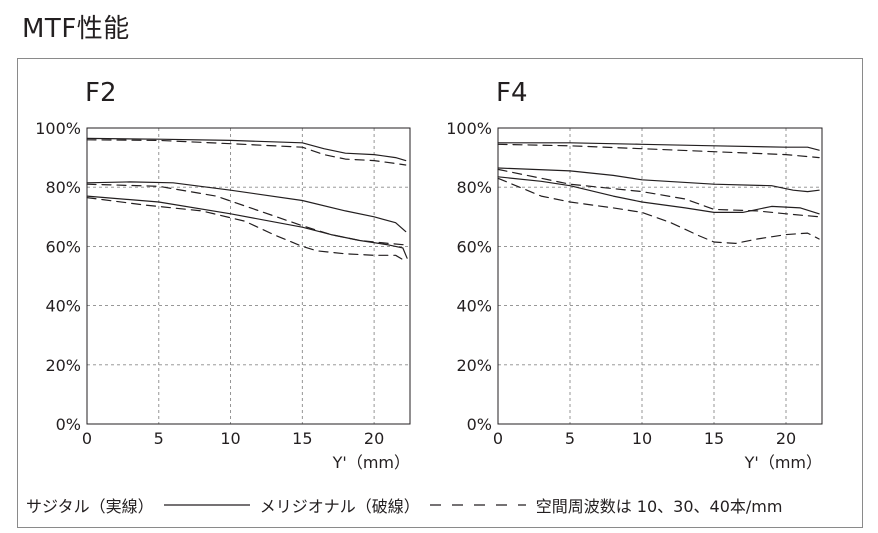  What do you see at coordinates (469, 128) in the screenshot?
I see `chart2-y-tick-label: 100%` at bounding box center [469, 128].